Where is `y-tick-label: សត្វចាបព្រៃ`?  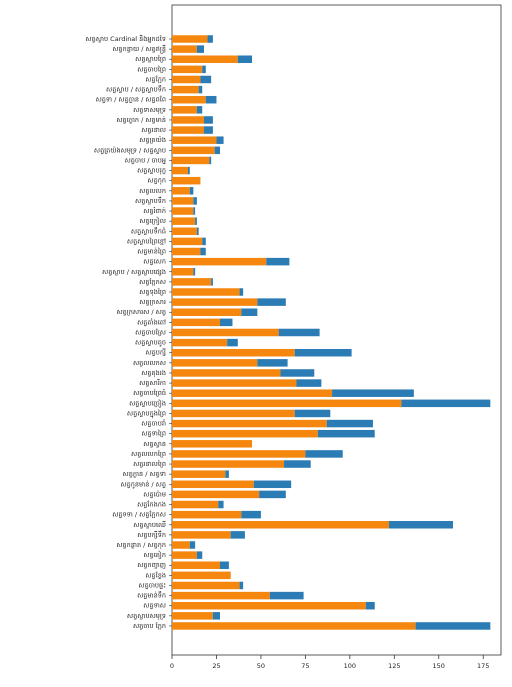 y-tick-label: សត្វចាបព្រៃ is located at coordinates (151, 68).